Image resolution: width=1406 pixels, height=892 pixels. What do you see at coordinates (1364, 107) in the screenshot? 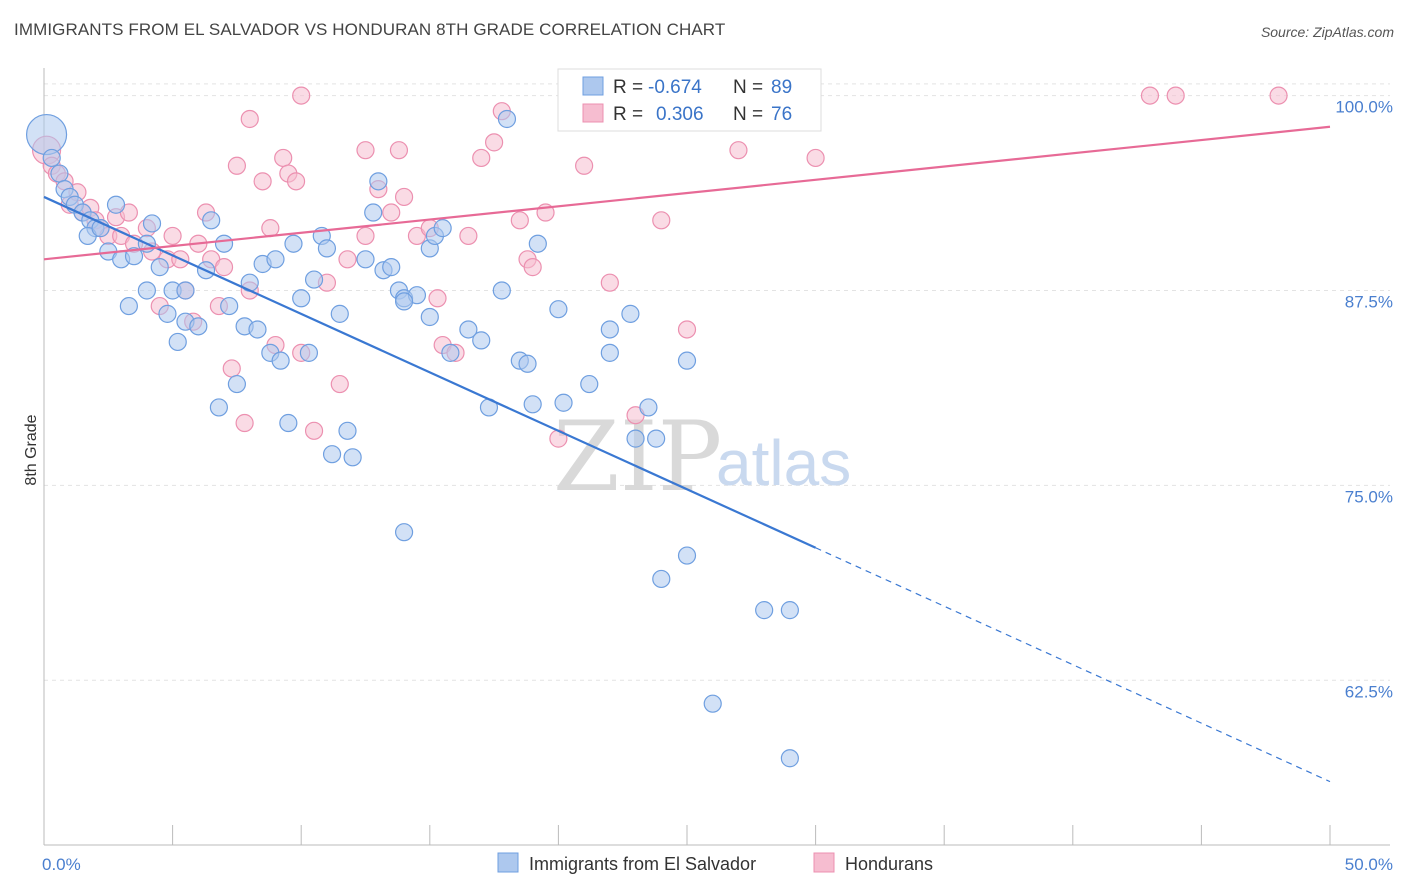
I see `y-tick-label-3: 100.0%` at bounding box center [1364, 107].